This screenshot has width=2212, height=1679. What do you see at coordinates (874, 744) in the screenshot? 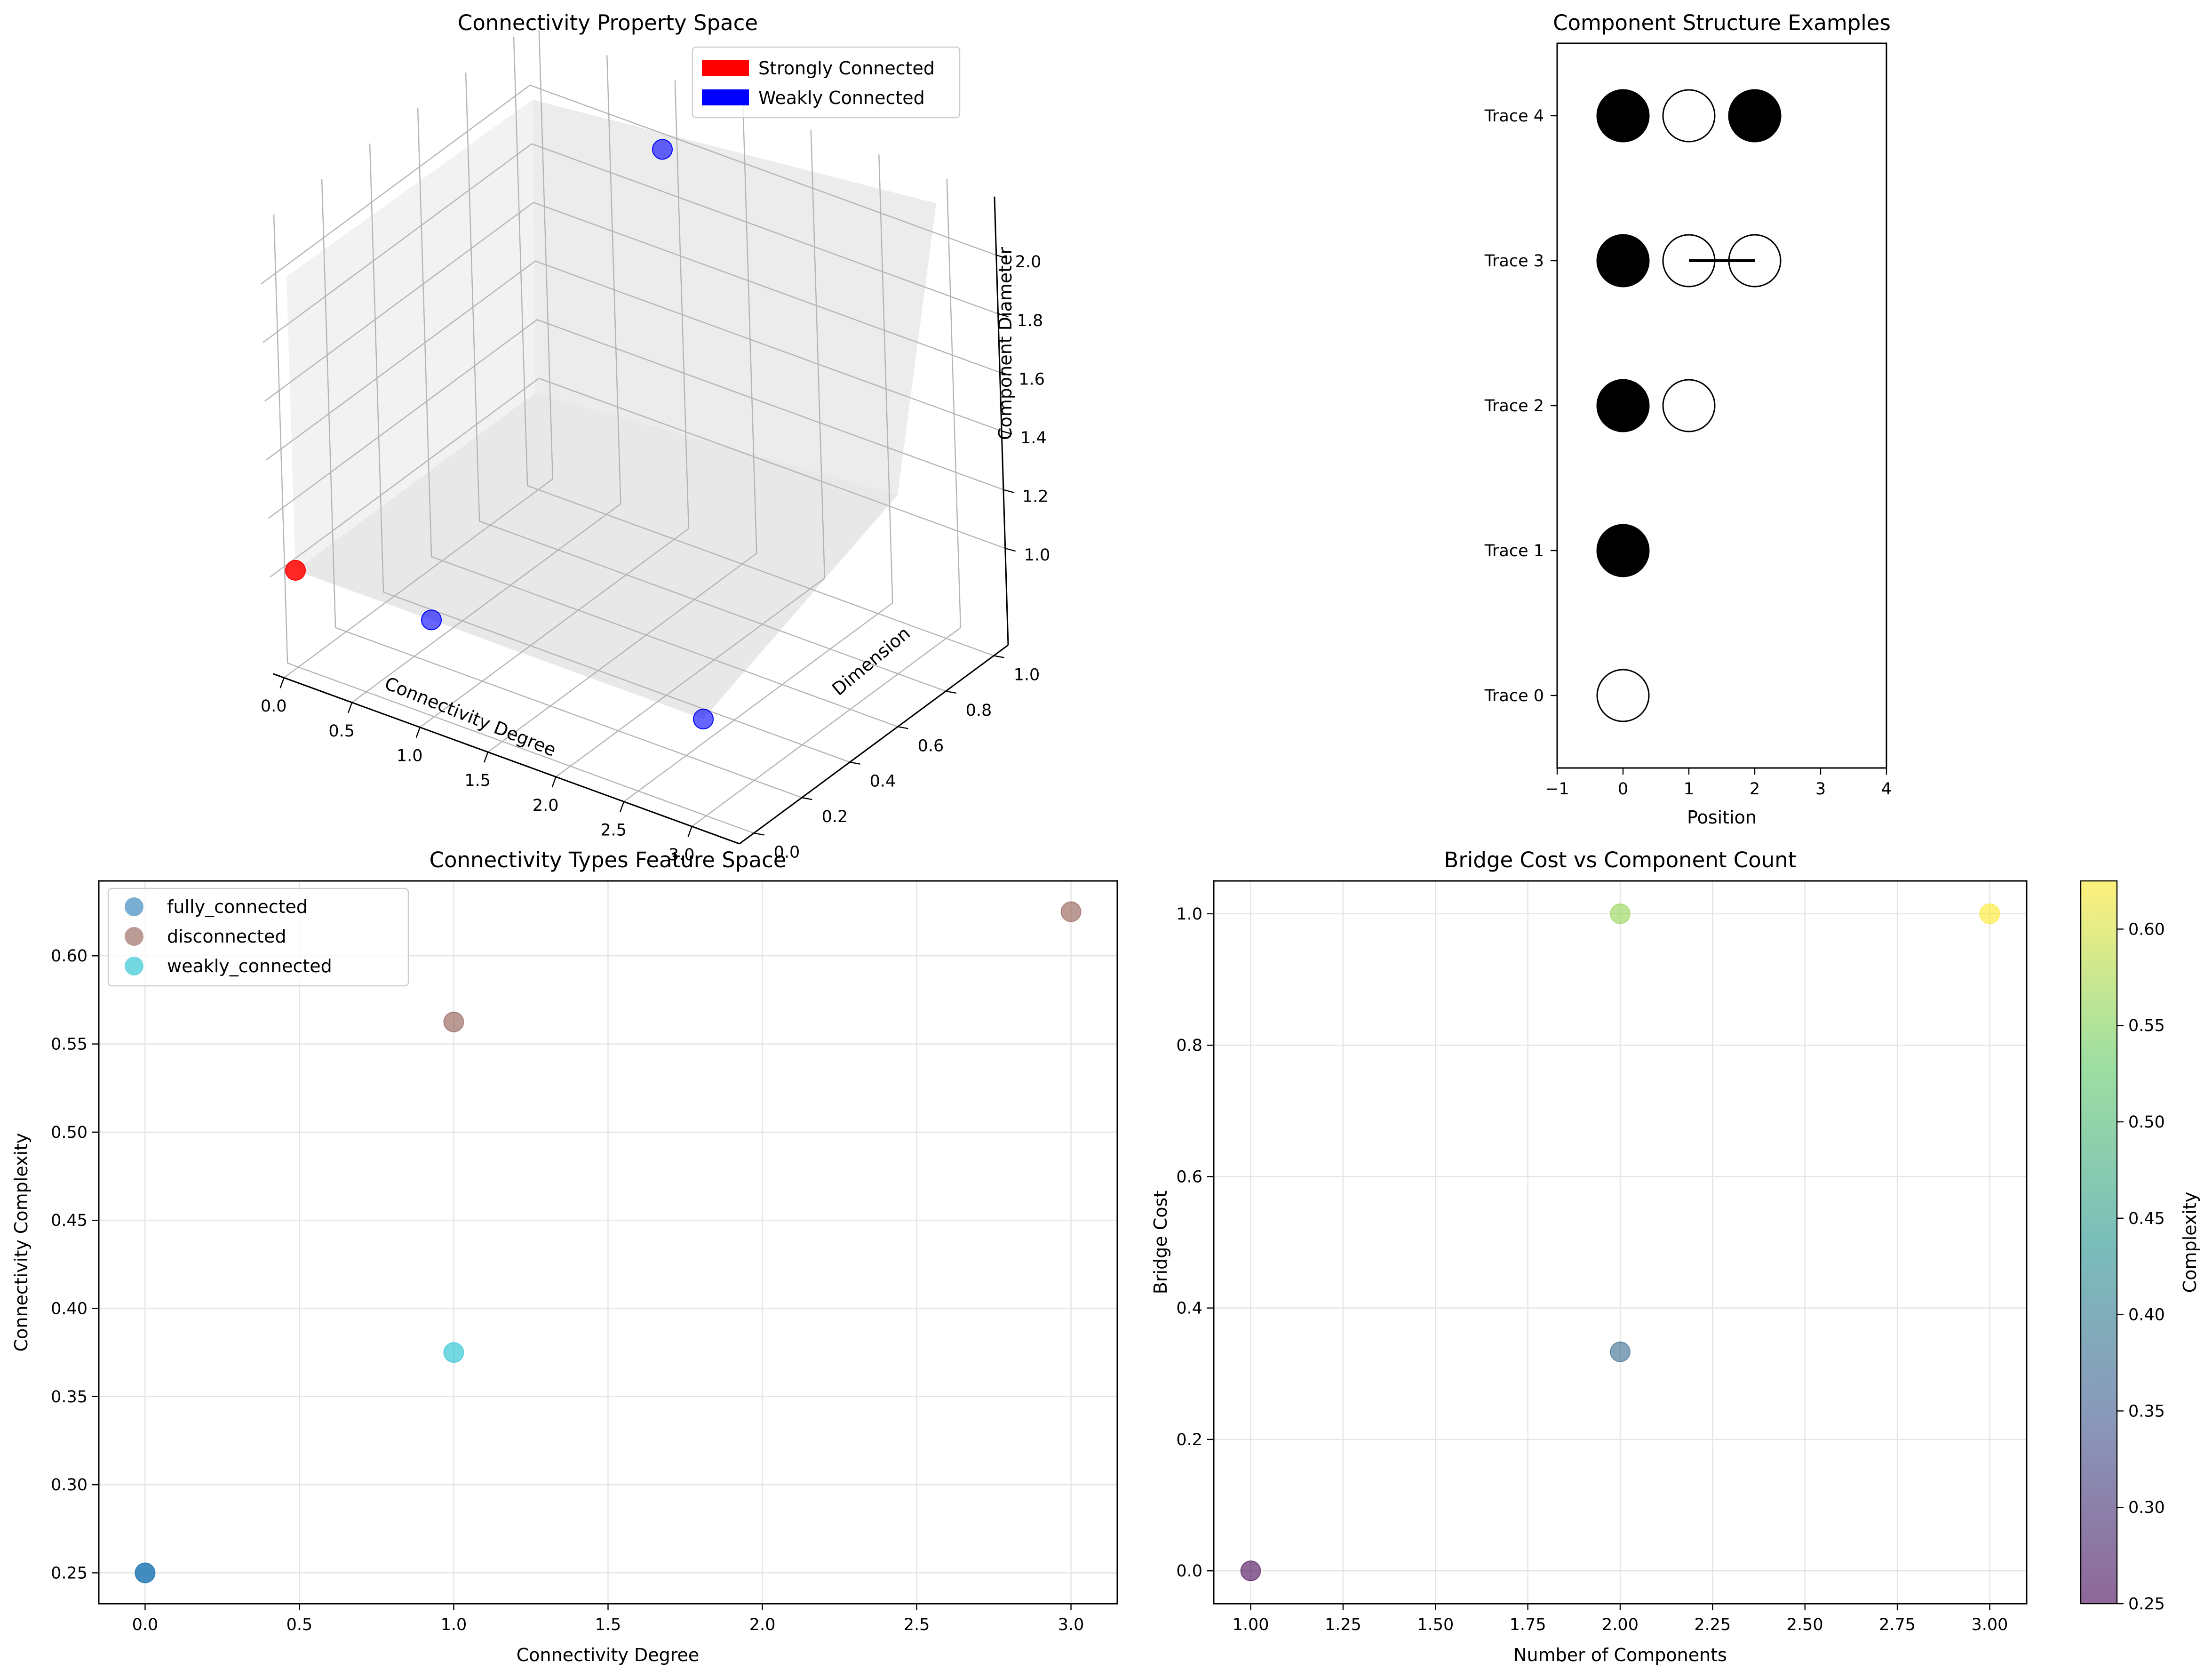
I see `y-axis-line-3d` at bounding box center [874, 744].